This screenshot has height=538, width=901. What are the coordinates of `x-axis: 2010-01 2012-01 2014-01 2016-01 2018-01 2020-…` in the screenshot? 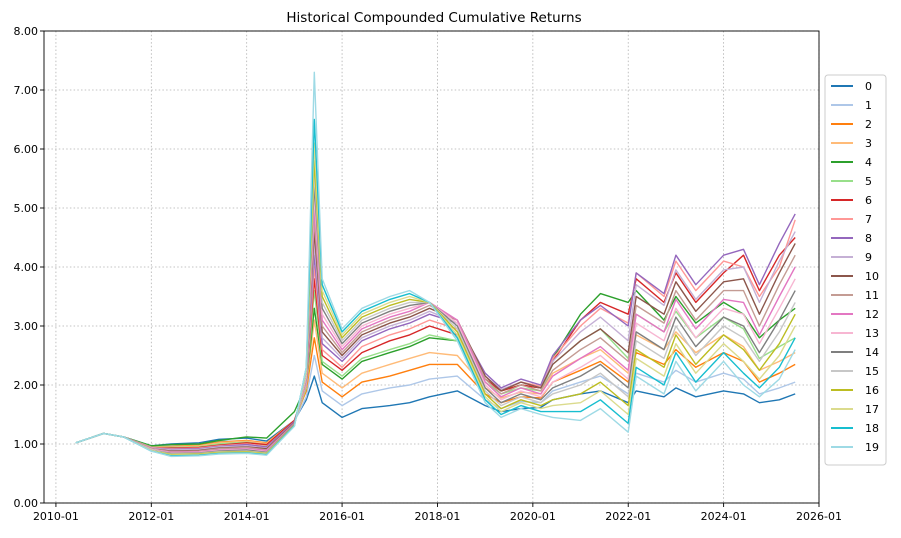 It's located at (437, 513).